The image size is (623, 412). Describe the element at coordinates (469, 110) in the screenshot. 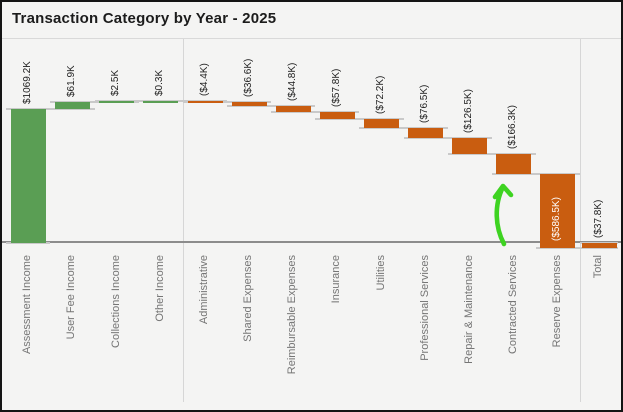

I see `bar-value-label-repair-maintenance: ($126.5K)` at that location.